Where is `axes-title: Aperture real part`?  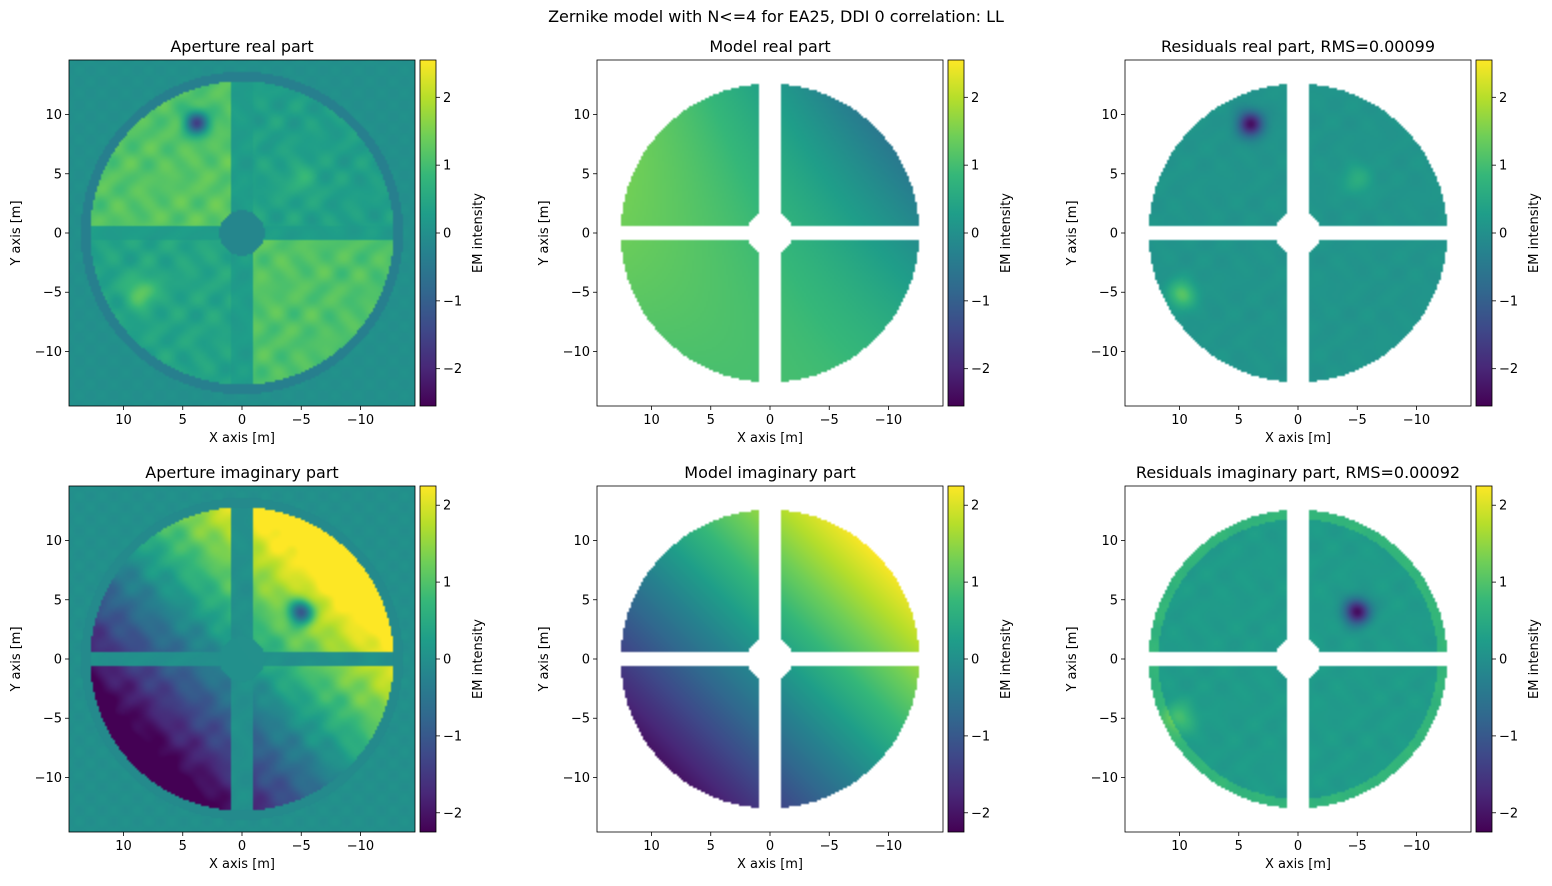 axes-title: Aperture real part is located at coordinates (241, 46).